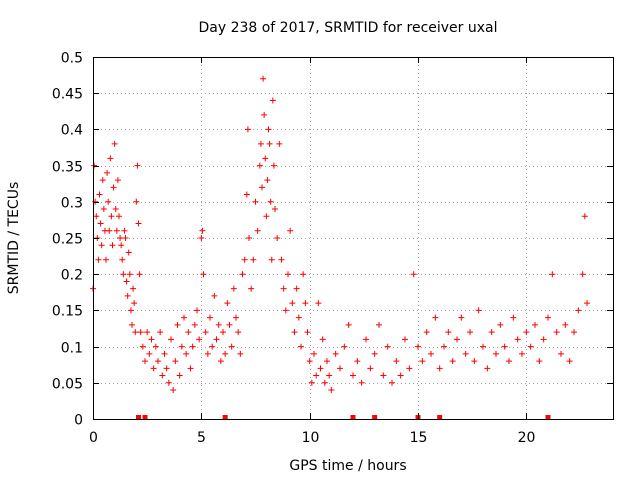  What do you see at coordinates (419, 438) in the screenshot?
I see `x-tick-label: 15` at bounding box center [419, 438].